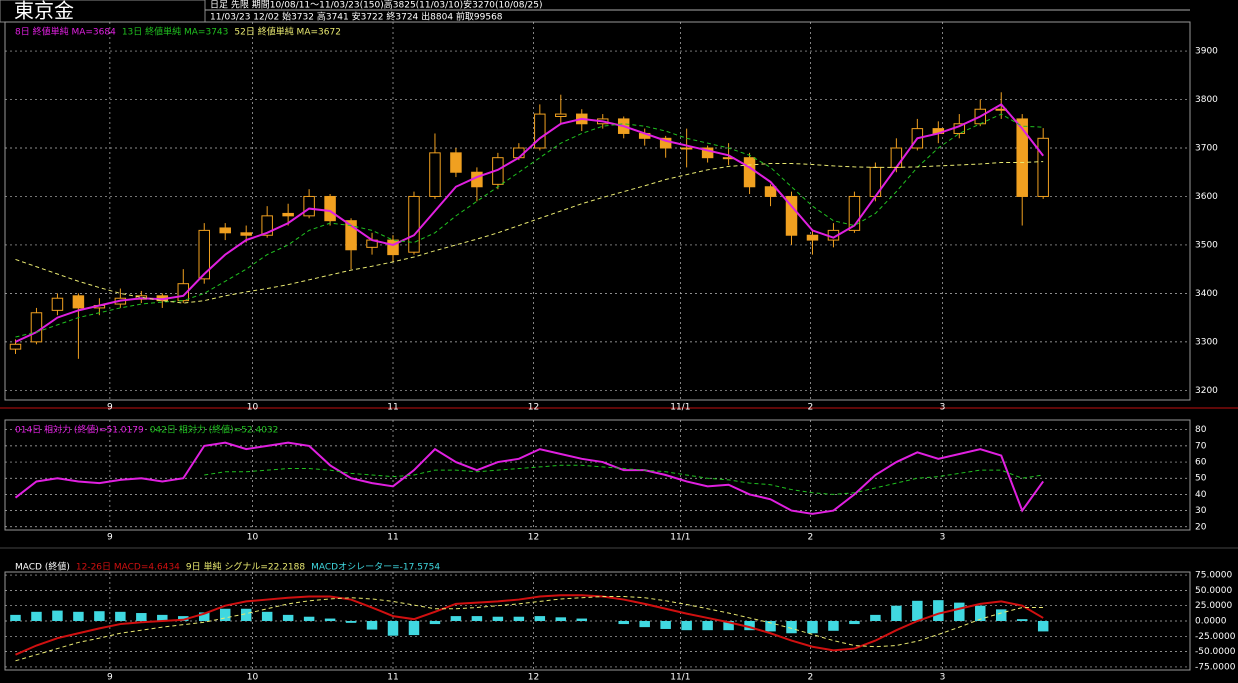 This screenshot has width=1238, height=683. Describe the element at coordinates (79, 430) in the screenshot. I see `legend-entry: 014日 相対力 (終値)=51.0179` at that location.